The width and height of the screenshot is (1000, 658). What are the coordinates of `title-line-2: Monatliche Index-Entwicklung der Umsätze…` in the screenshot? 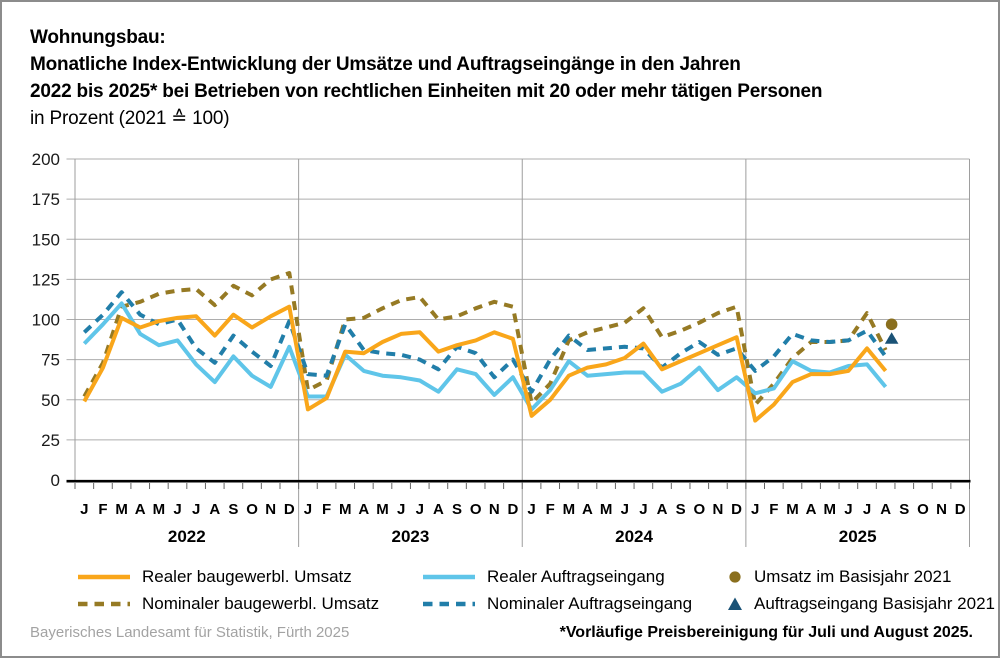 It's located at (385, 64).